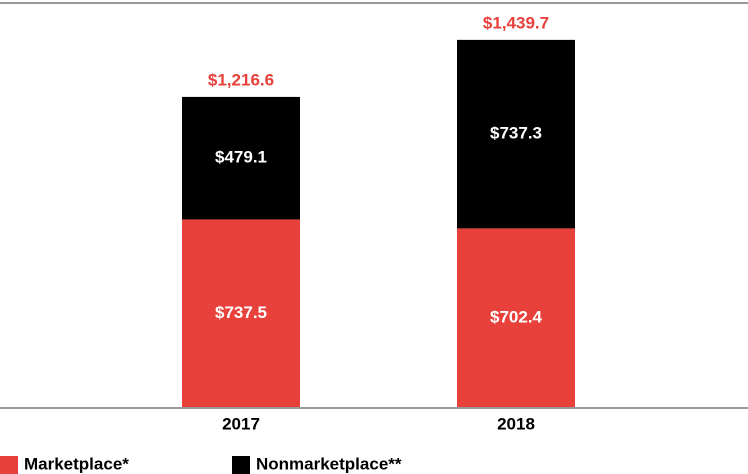  Describe the element at coordinates (241, 79) in the screenshot. I see `total-label: $1,216.6` at that location.